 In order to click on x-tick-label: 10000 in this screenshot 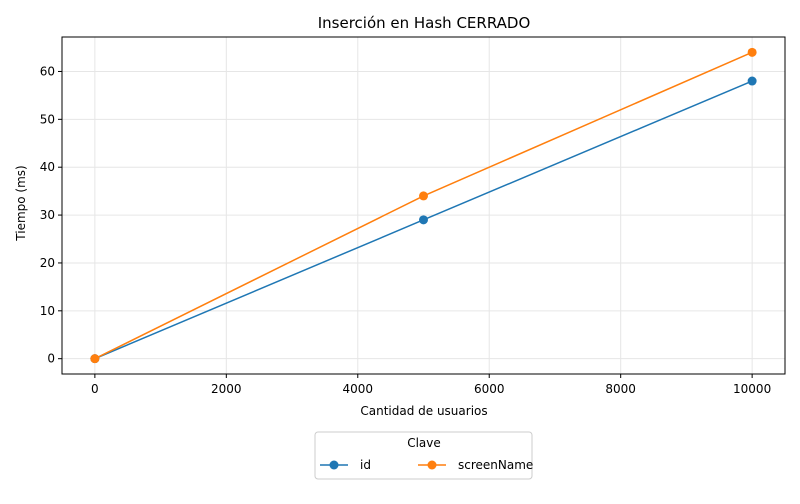, I will do `click(752, 389)`.